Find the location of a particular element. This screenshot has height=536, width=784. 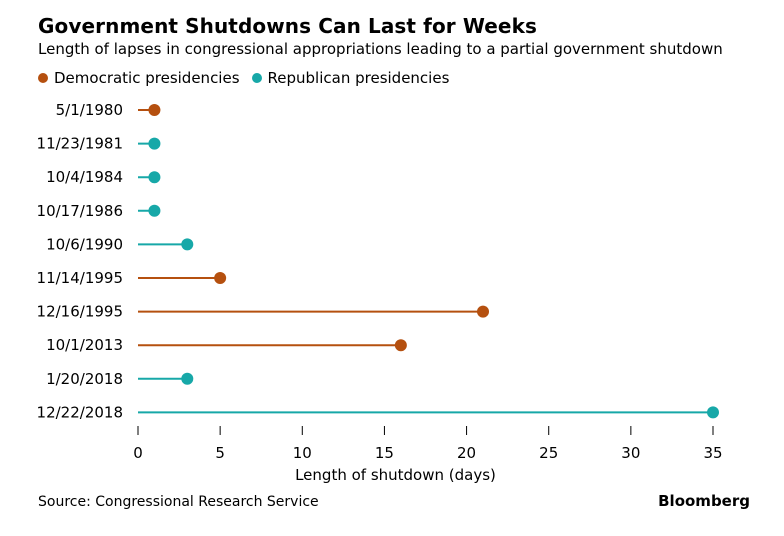

category-label: 10/6/1990 is located at coordinates (84, 244).